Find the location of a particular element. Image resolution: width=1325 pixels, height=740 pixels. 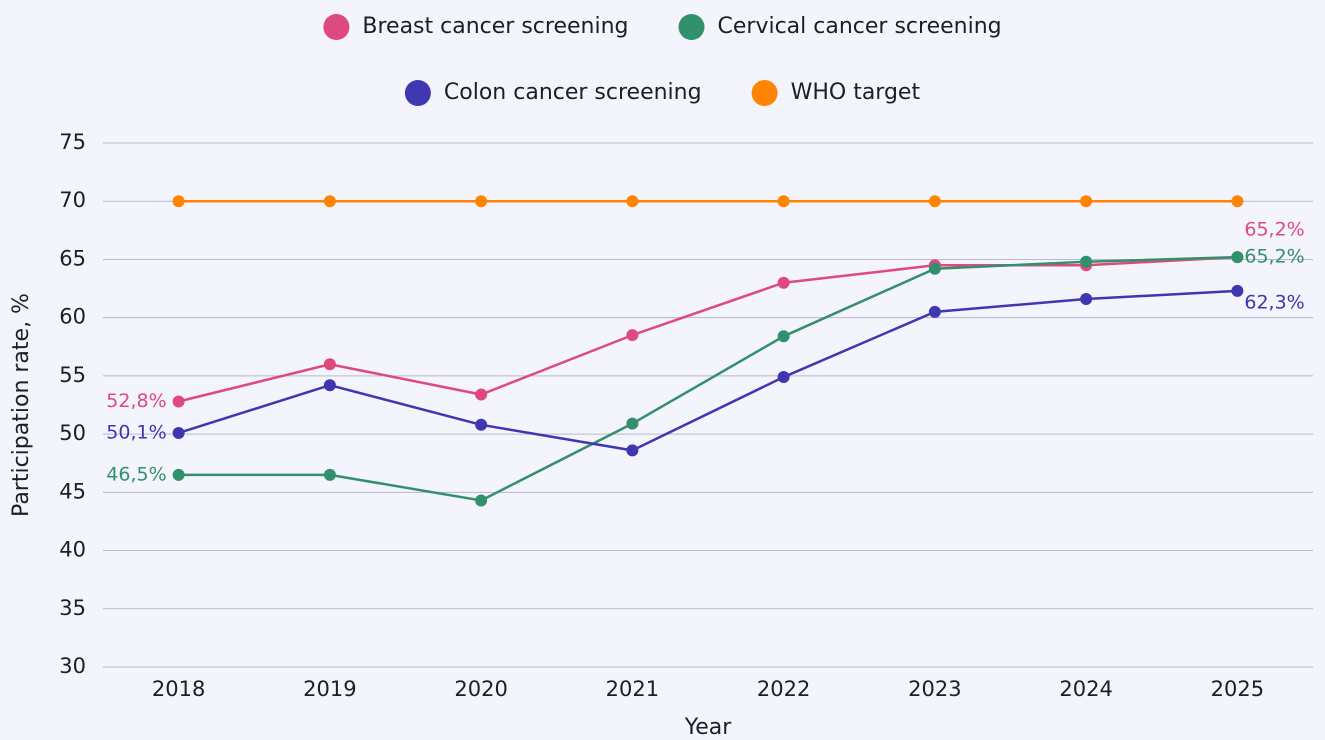

x-tick-label: 2025 is located at coordinates (1237, 689).